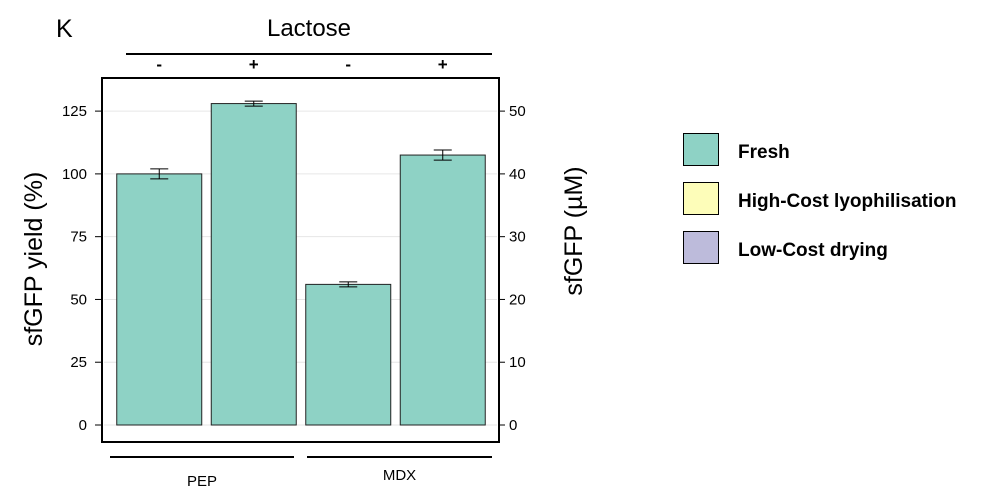  I want to click on y2-tick-label: 30, so click(517, 237).